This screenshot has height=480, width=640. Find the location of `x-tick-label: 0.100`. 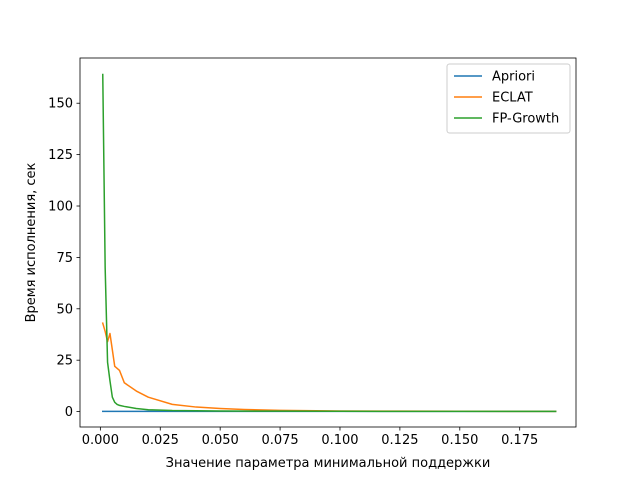

x-tick-label: 0.100 is located at coordinates (339, 440).